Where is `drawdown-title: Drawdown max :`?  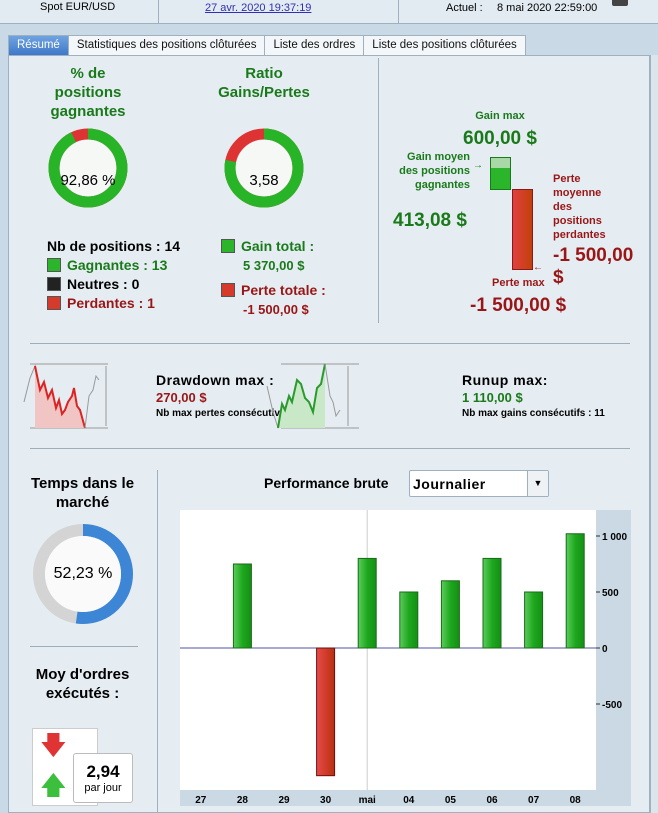
drawdown-title: Drawdown max : is located at coordinates (215, 380).